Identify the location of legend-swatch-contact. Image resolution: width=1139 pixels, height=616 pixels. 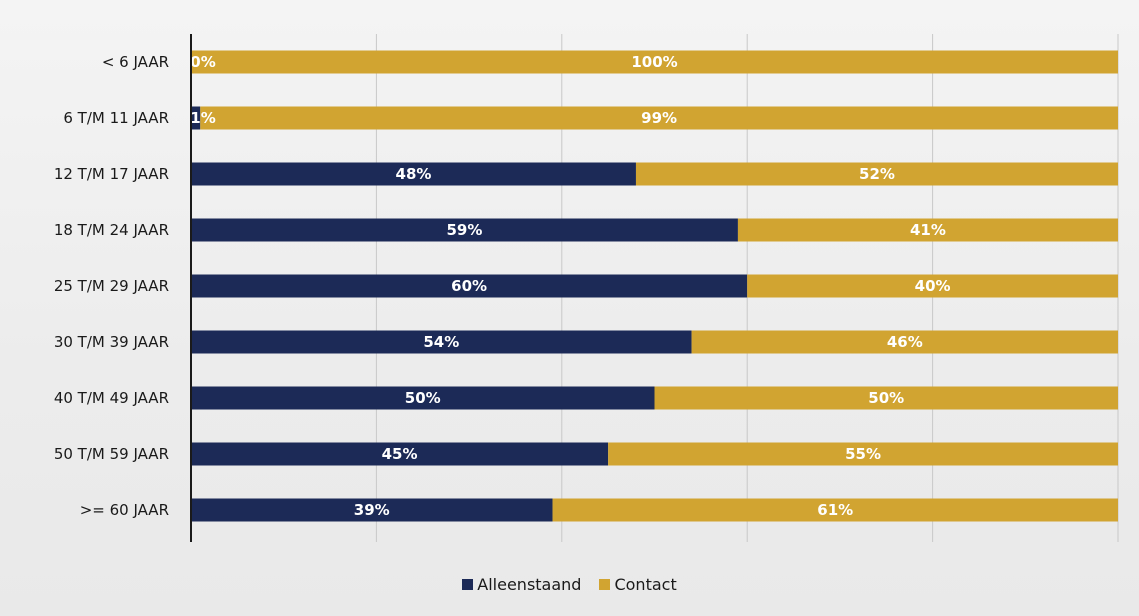
(605, 584).